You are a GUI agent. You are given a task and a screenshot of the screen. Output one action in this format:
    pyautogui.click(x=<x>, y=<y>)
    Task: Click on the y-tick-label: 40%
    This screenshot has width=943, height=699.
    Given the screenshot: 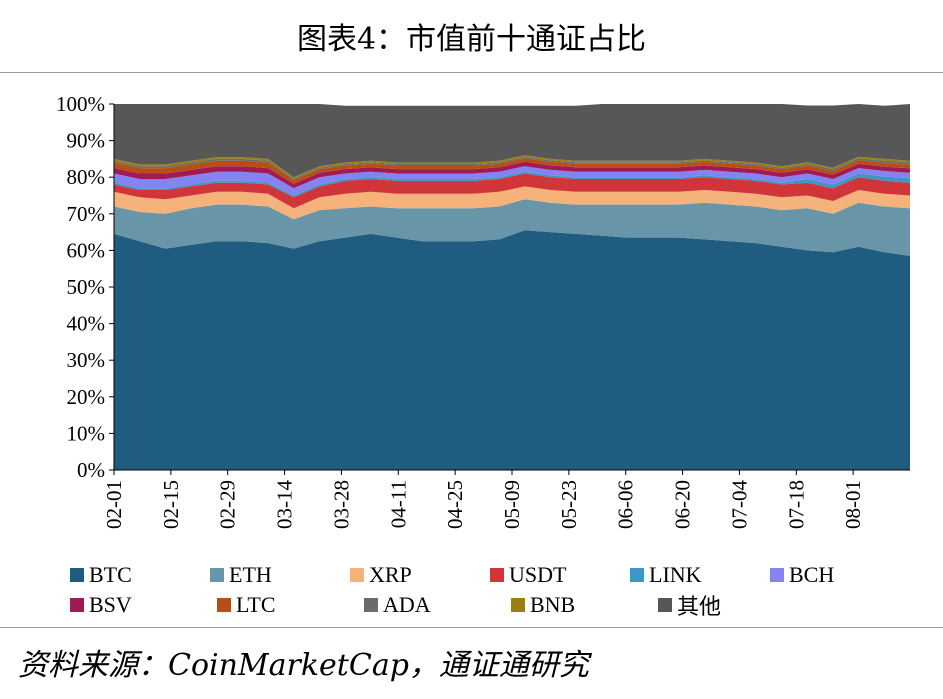 What is the action you would take?
    pyautogui.click(x=86, y=324)
    